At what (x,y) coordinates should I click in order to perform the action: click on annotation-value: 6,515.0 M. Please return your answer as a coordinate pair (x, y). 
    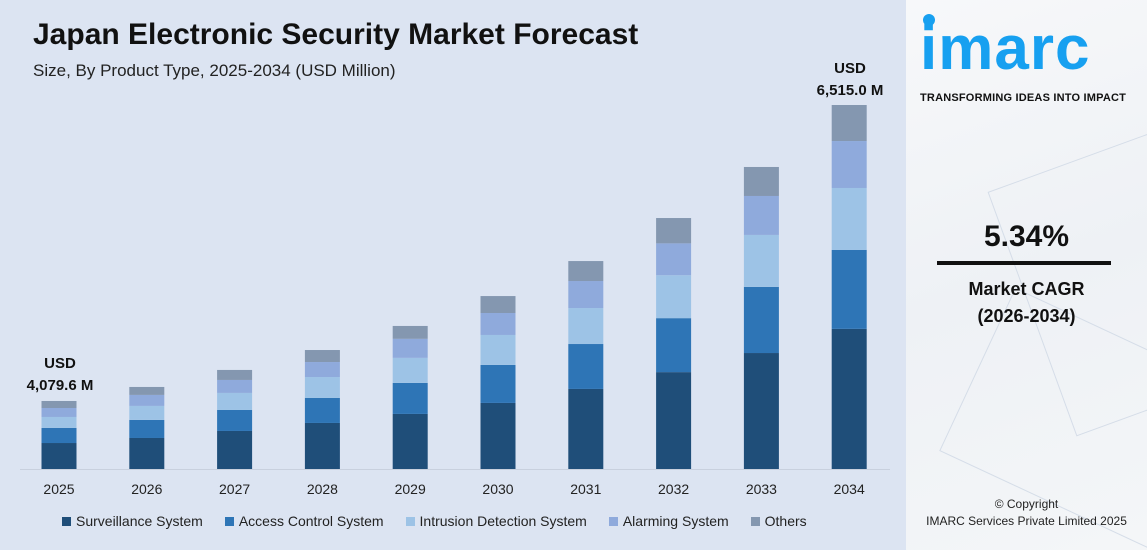
    Looking at the image, I should click on (850, 90).